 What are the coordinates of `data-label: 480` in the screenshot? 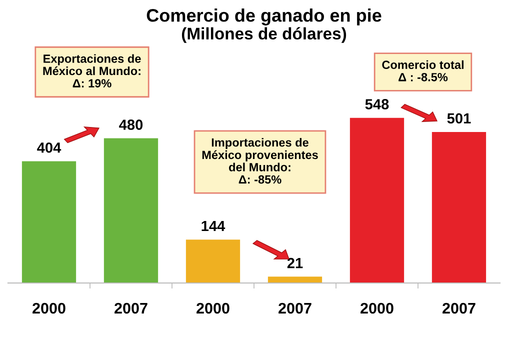 It's located at (131, 125).